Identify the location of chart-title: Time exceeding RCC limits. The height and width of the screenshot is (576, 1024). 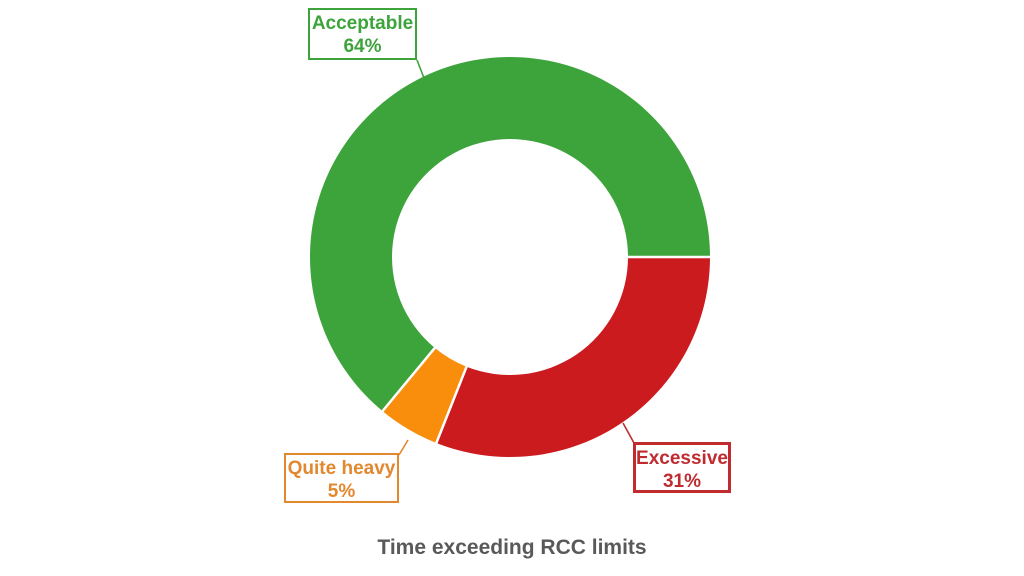
(512, 547).